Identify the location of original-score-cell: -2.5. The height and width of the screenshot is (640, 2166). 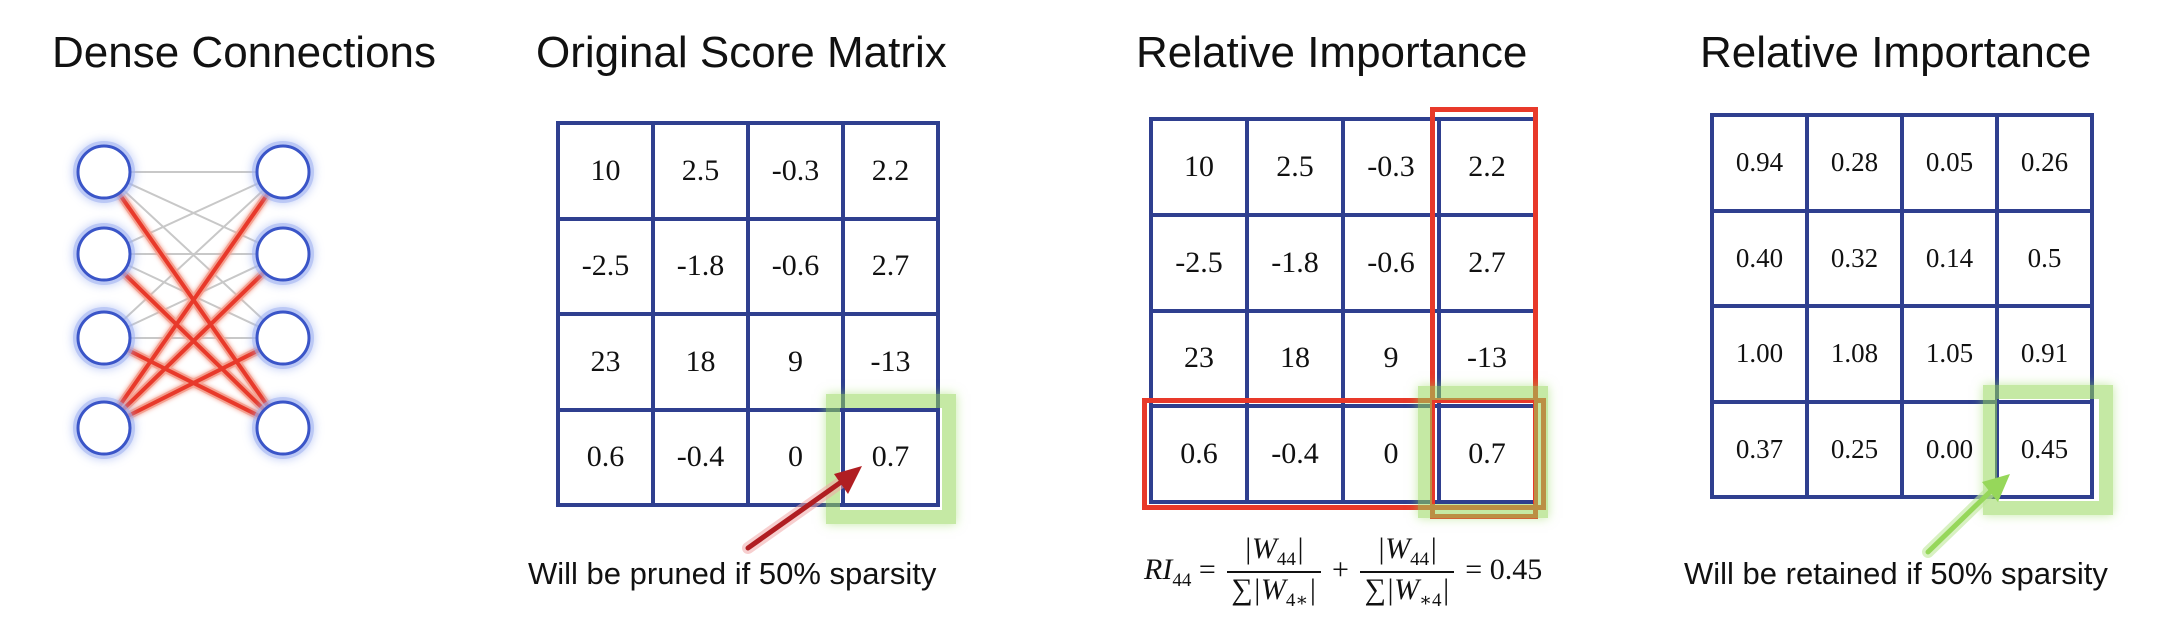
(605, 266).